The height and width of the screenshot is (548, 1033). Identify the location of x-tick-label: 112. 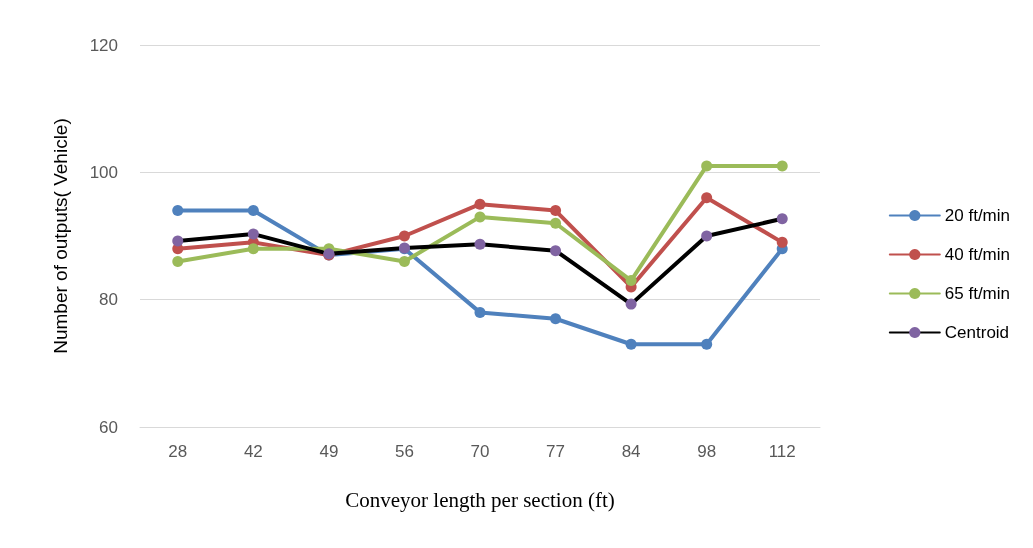
(782, 451).